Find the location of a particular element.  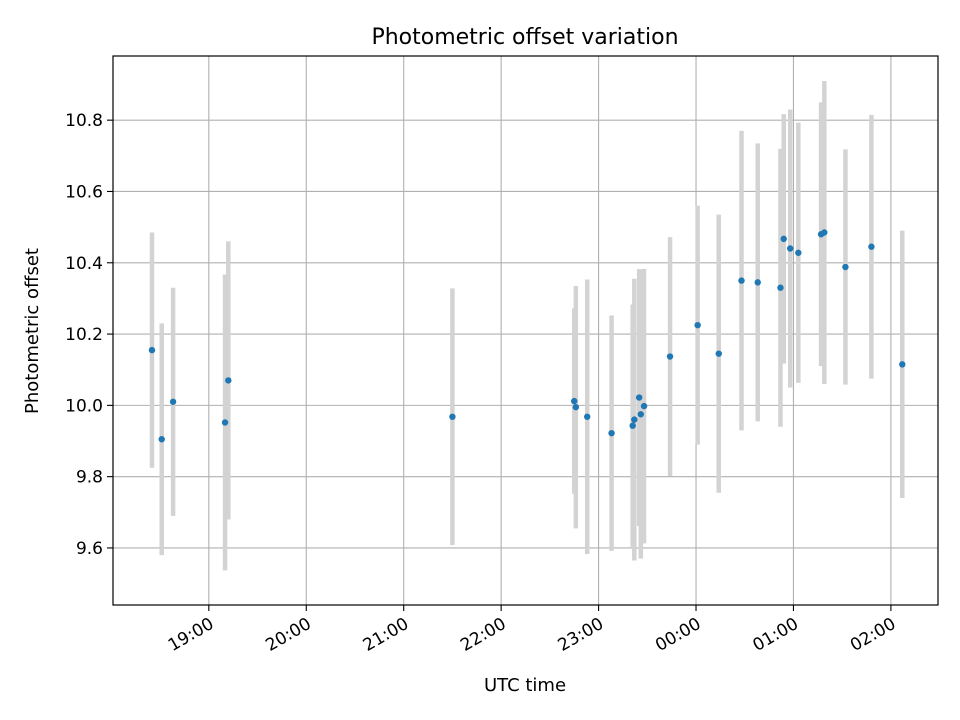

x-axis-label: UTC time is located at coordinates (525, 685).